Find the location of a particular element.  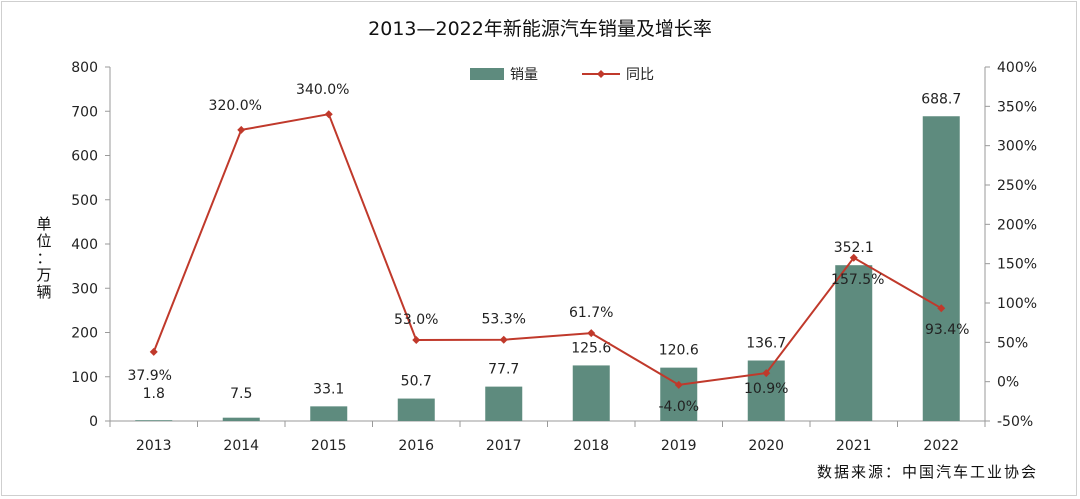

x-tick-label: 2013 is located at coordinates (154, 446).